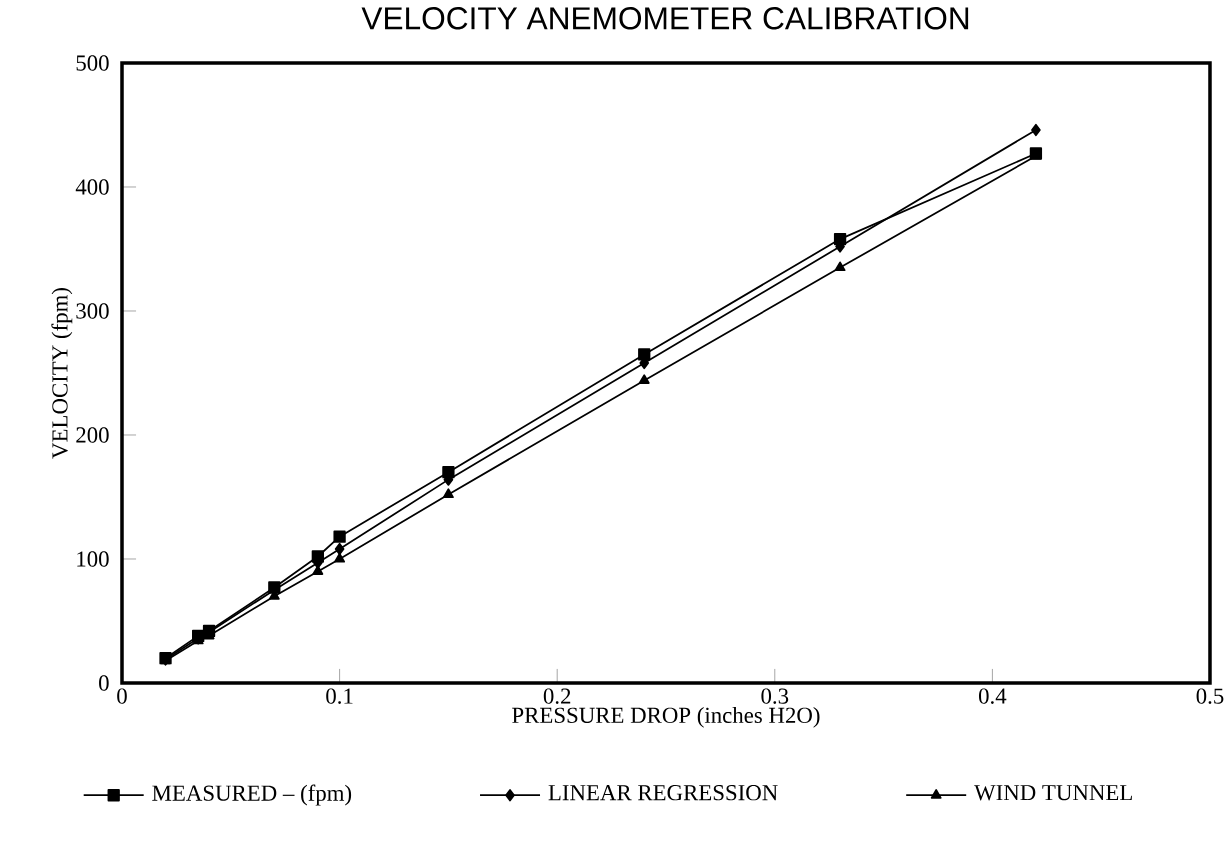 The image size is (1229, 843). I want to click on y-axis-title: VELOCITY (fpm), so click(62, 373).